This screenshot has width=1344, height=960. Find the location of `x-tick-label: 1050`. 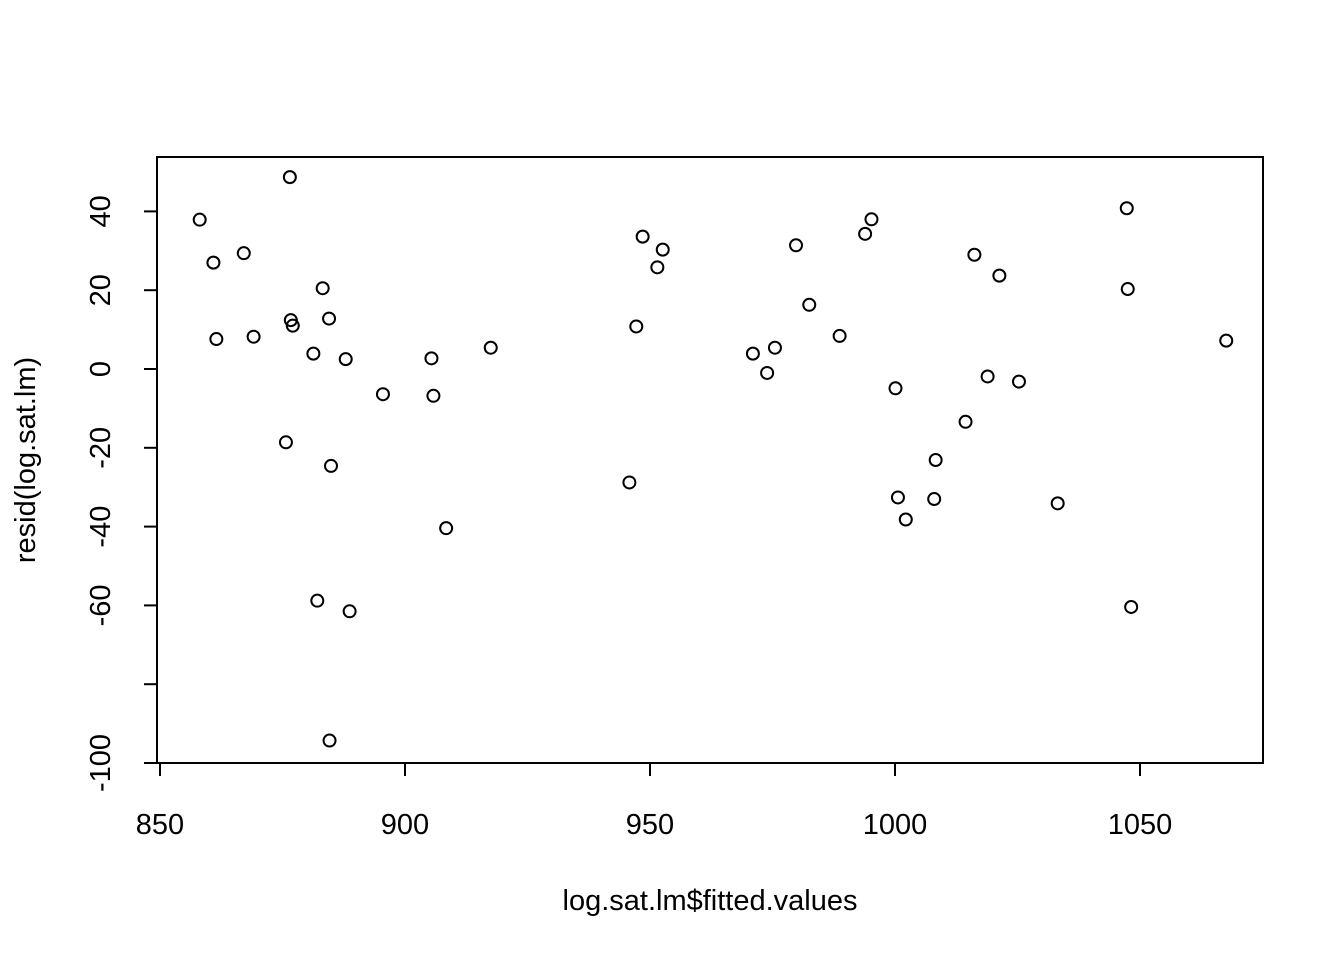

x-tick-label: 1050 is located at coordinates (1140, 825).